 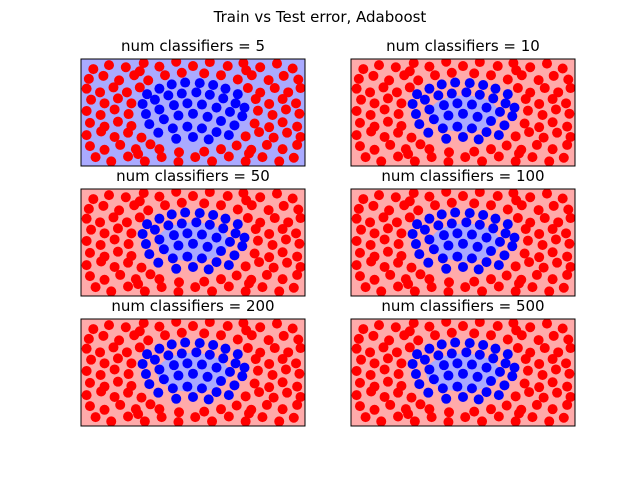 What do you see at coordinates (320, 17) in the screenshot?
I see `figure-title: Train vs Test error, Adaboost` at bounding box center [320, 17].